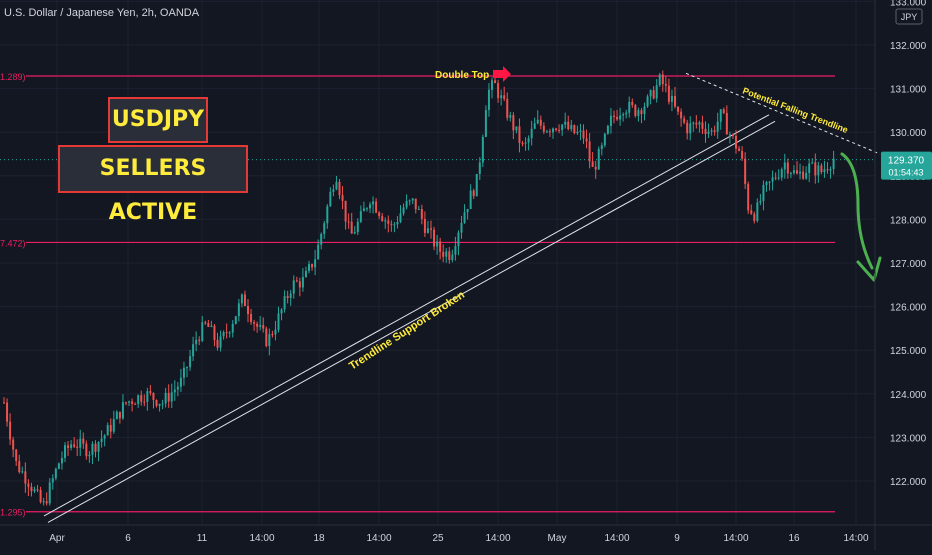  Describe the element at coordinates (909, 16) in the screenshot. I see `currency-box` at that location.